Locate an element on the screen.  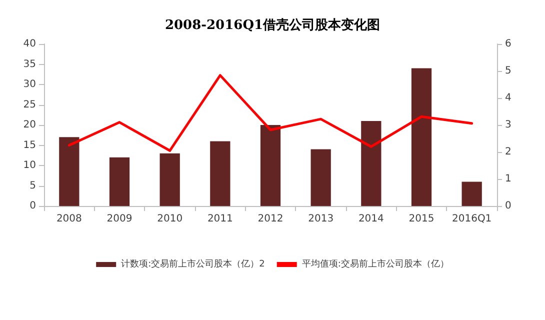
y2-tick-label: 1 is located at coordinates (508, 179).